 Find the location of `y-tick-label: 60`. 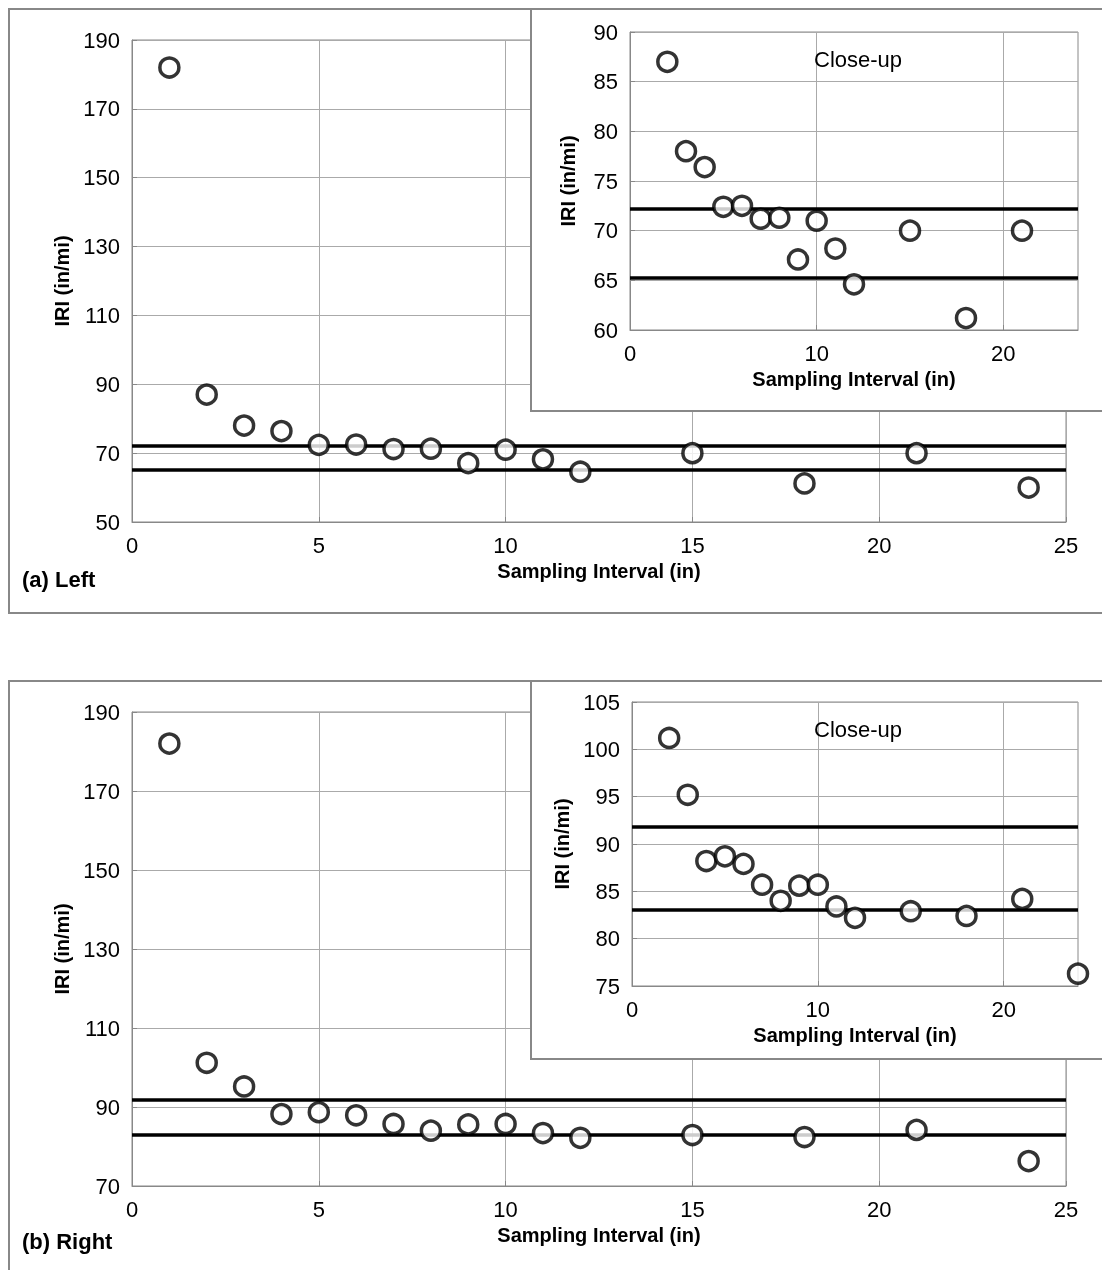

y-tick-label: 60 is located at coordinates (605, 330).